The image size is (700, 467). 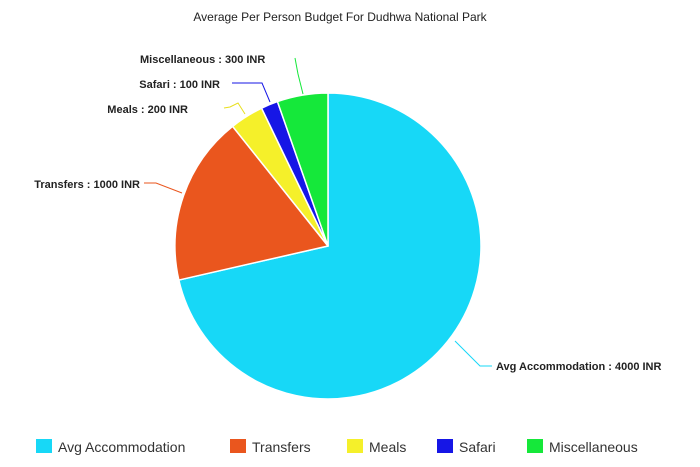 What do you see at coordinates (147, 110) in the screenshot?
I see `slice-label-meals: Meals : 200 INR` at bounding box center [147, 110].